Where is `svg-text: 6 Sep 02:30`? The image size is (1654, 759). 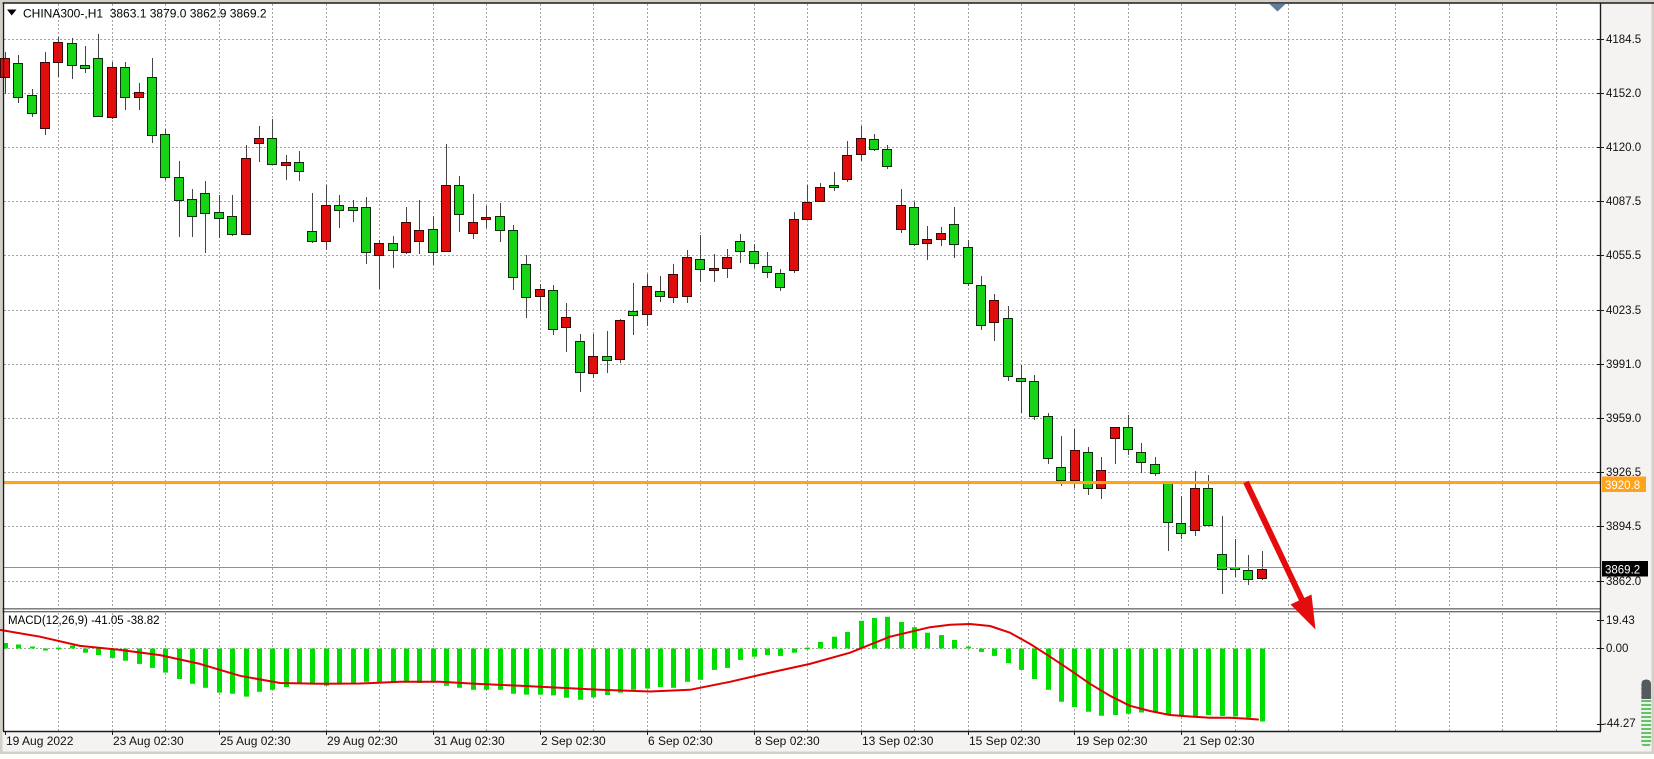 svg-text: 6 Sep 02:30 is located at coordinates (680, 741).